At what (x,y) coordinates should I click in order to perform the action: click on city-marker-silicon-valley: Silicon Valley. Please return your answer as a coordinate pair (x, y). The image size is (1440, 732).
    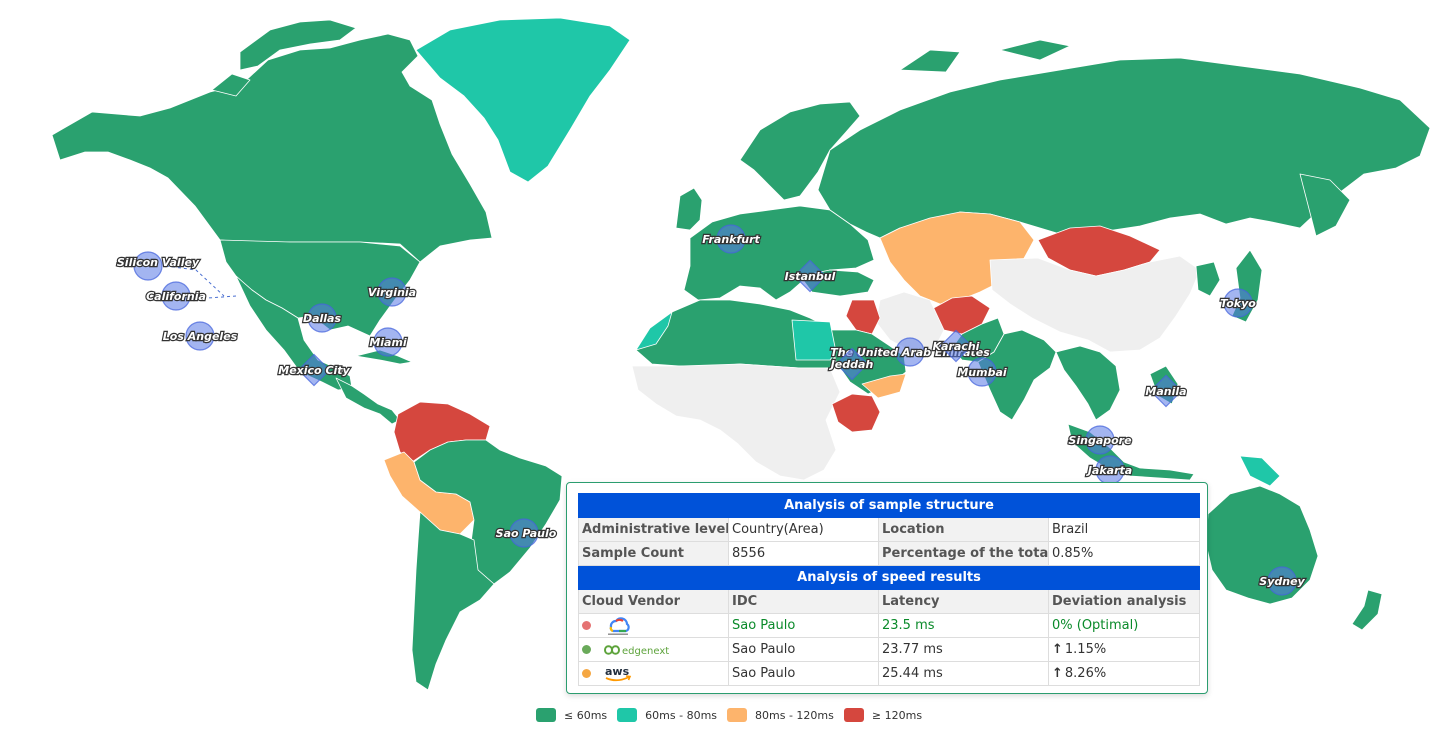
    Looking at the image, I should click on (158, 266).